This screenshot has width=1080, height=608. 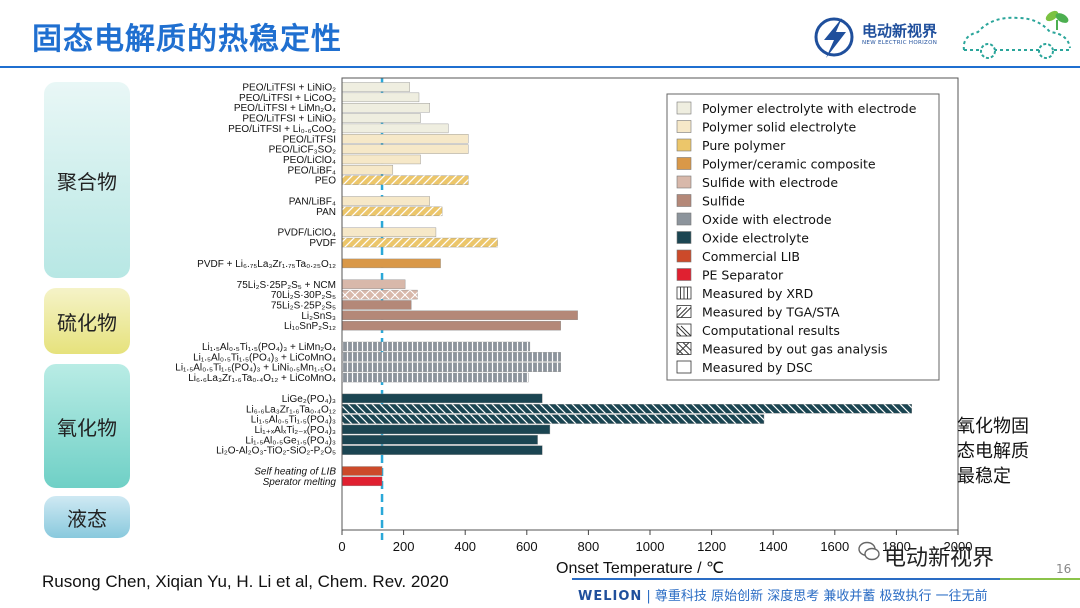 I want to click on wechat-watermark-icon, so click(x=869, y=551).